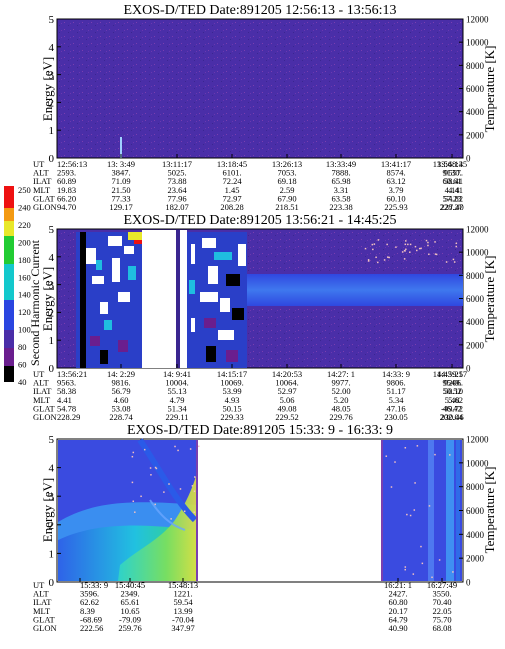 This screenshot has height=649, width=505. Describe the element at coordinates (452, 400) in the screenshot. I see `panel-2-table-cell: 5.48` at that location.